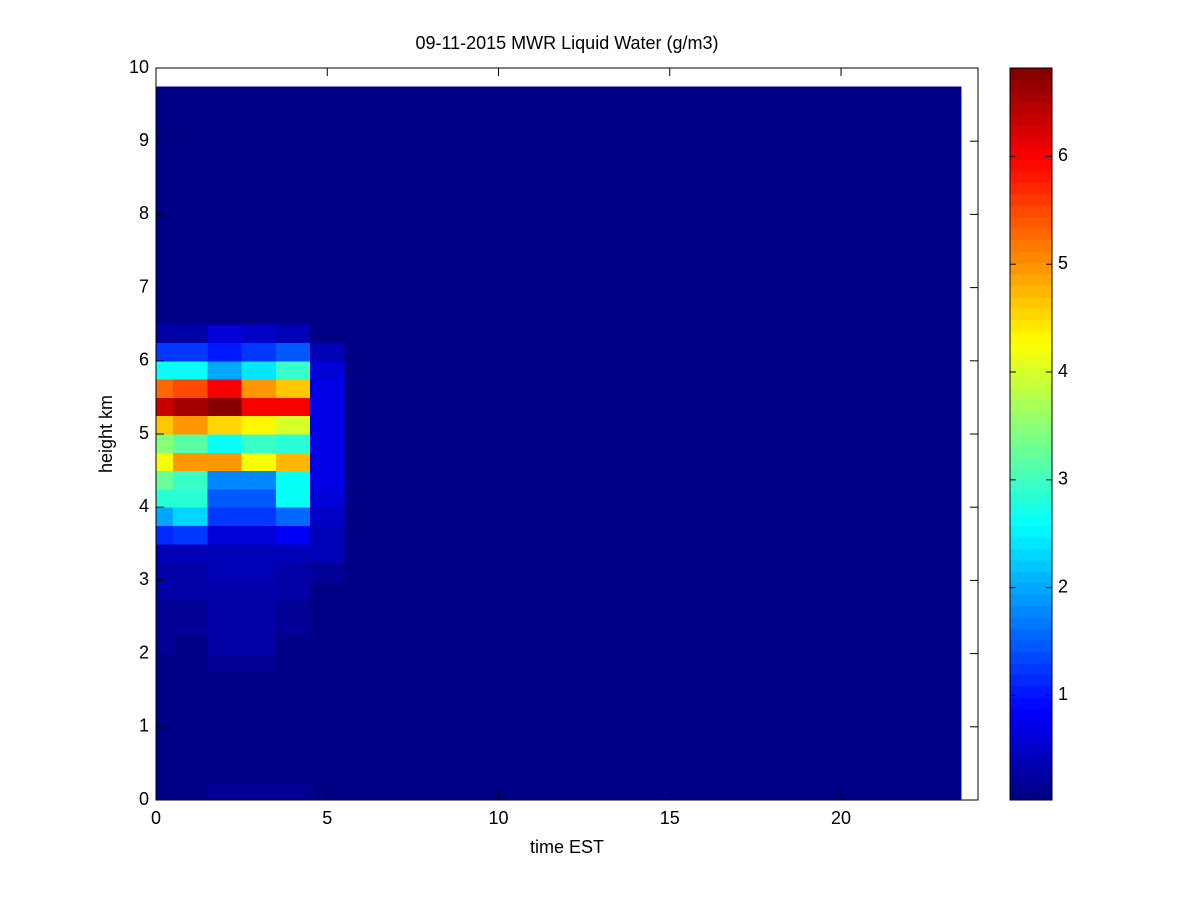  Describe the element at coordinates (144, 652) in the screenshot. I see `y-tick-label: 2` at that location.